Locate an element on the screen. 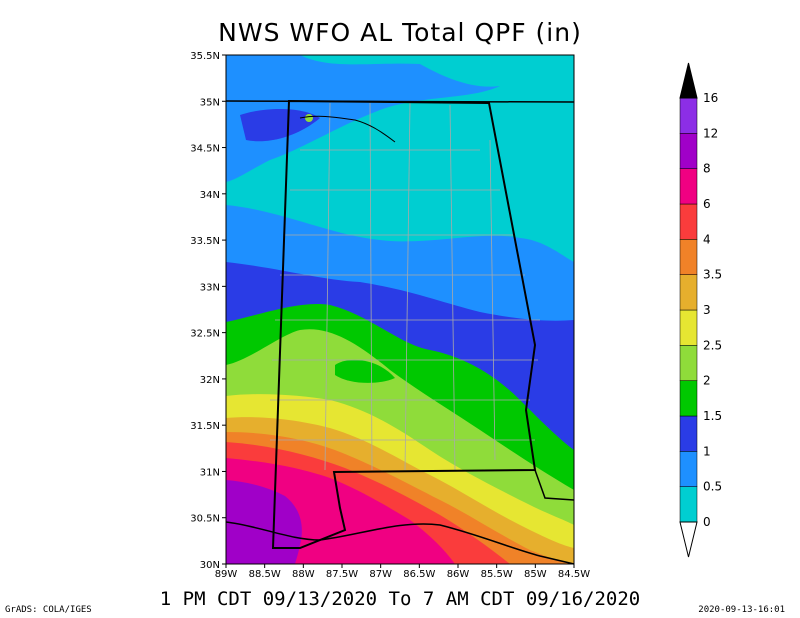 This screenshot has height=618, width=800. lat-tick-label: 31N is located at coordinates (210, 472).